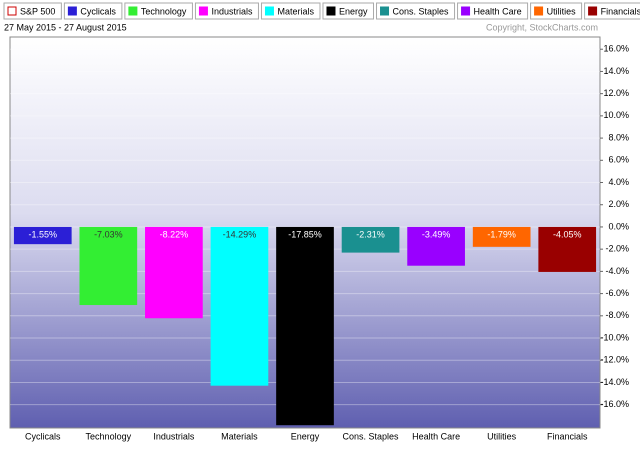 The height and width of the screenshot is (455, 640). I want to click on x-tick-label: Financials, so click(567, 436).